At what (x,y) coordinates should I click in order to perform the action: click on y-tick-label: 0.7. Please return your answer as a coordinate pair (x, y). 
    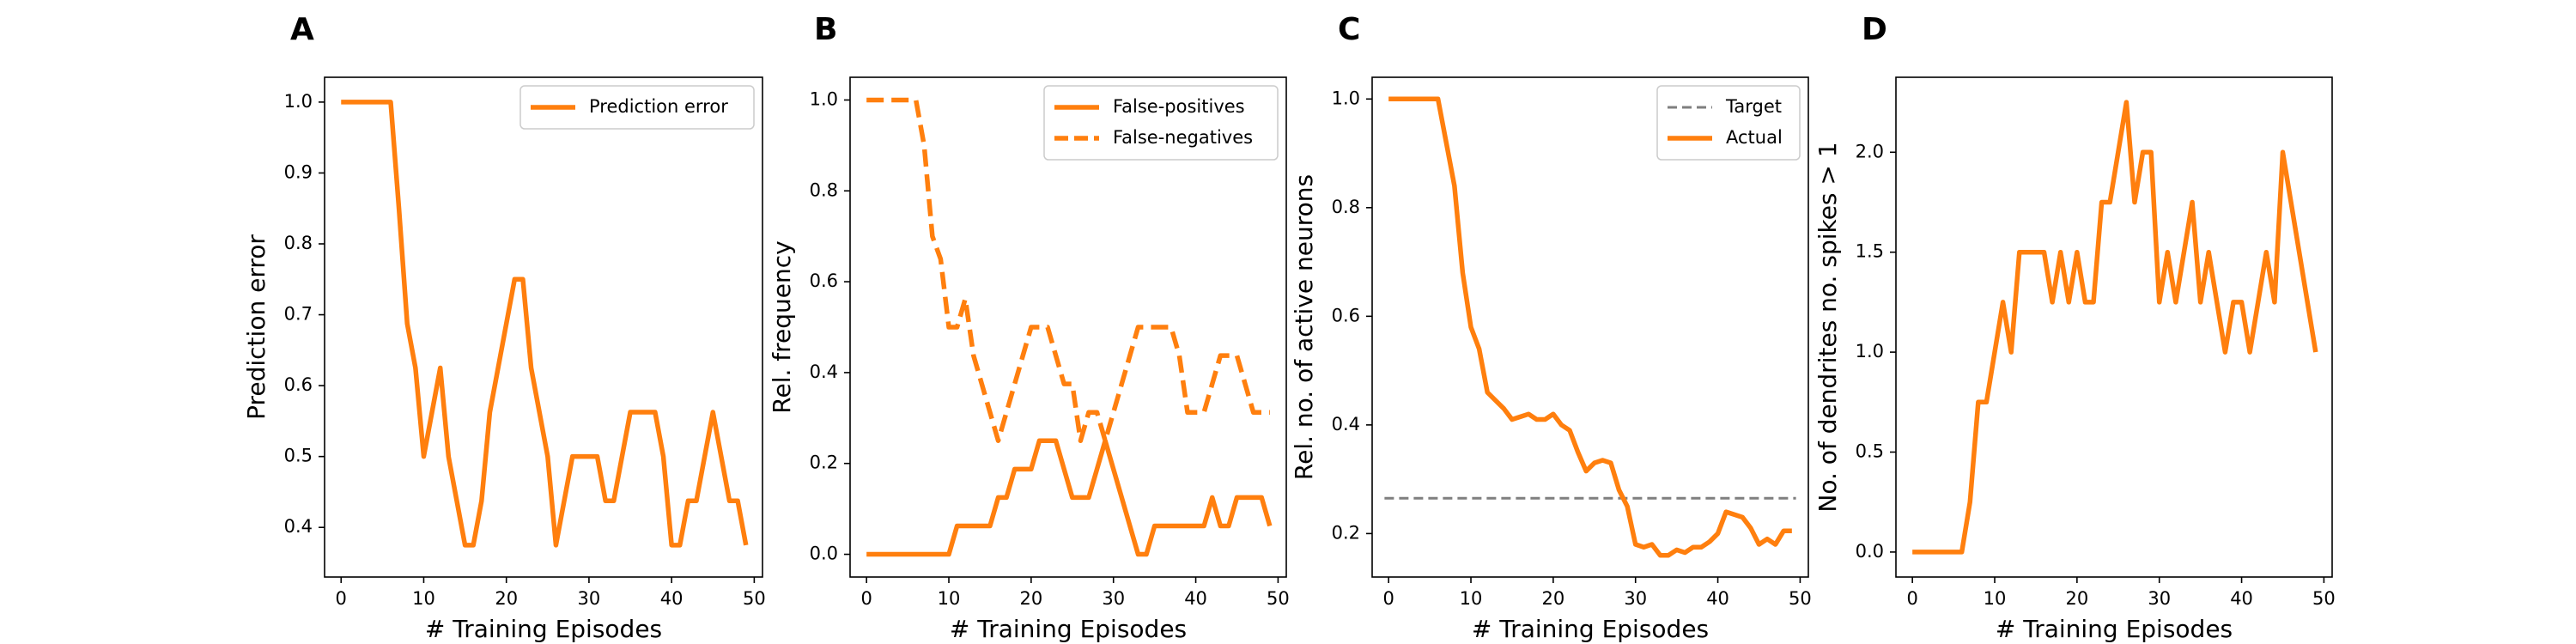
    Looking at the image, I should click on (298, 314).